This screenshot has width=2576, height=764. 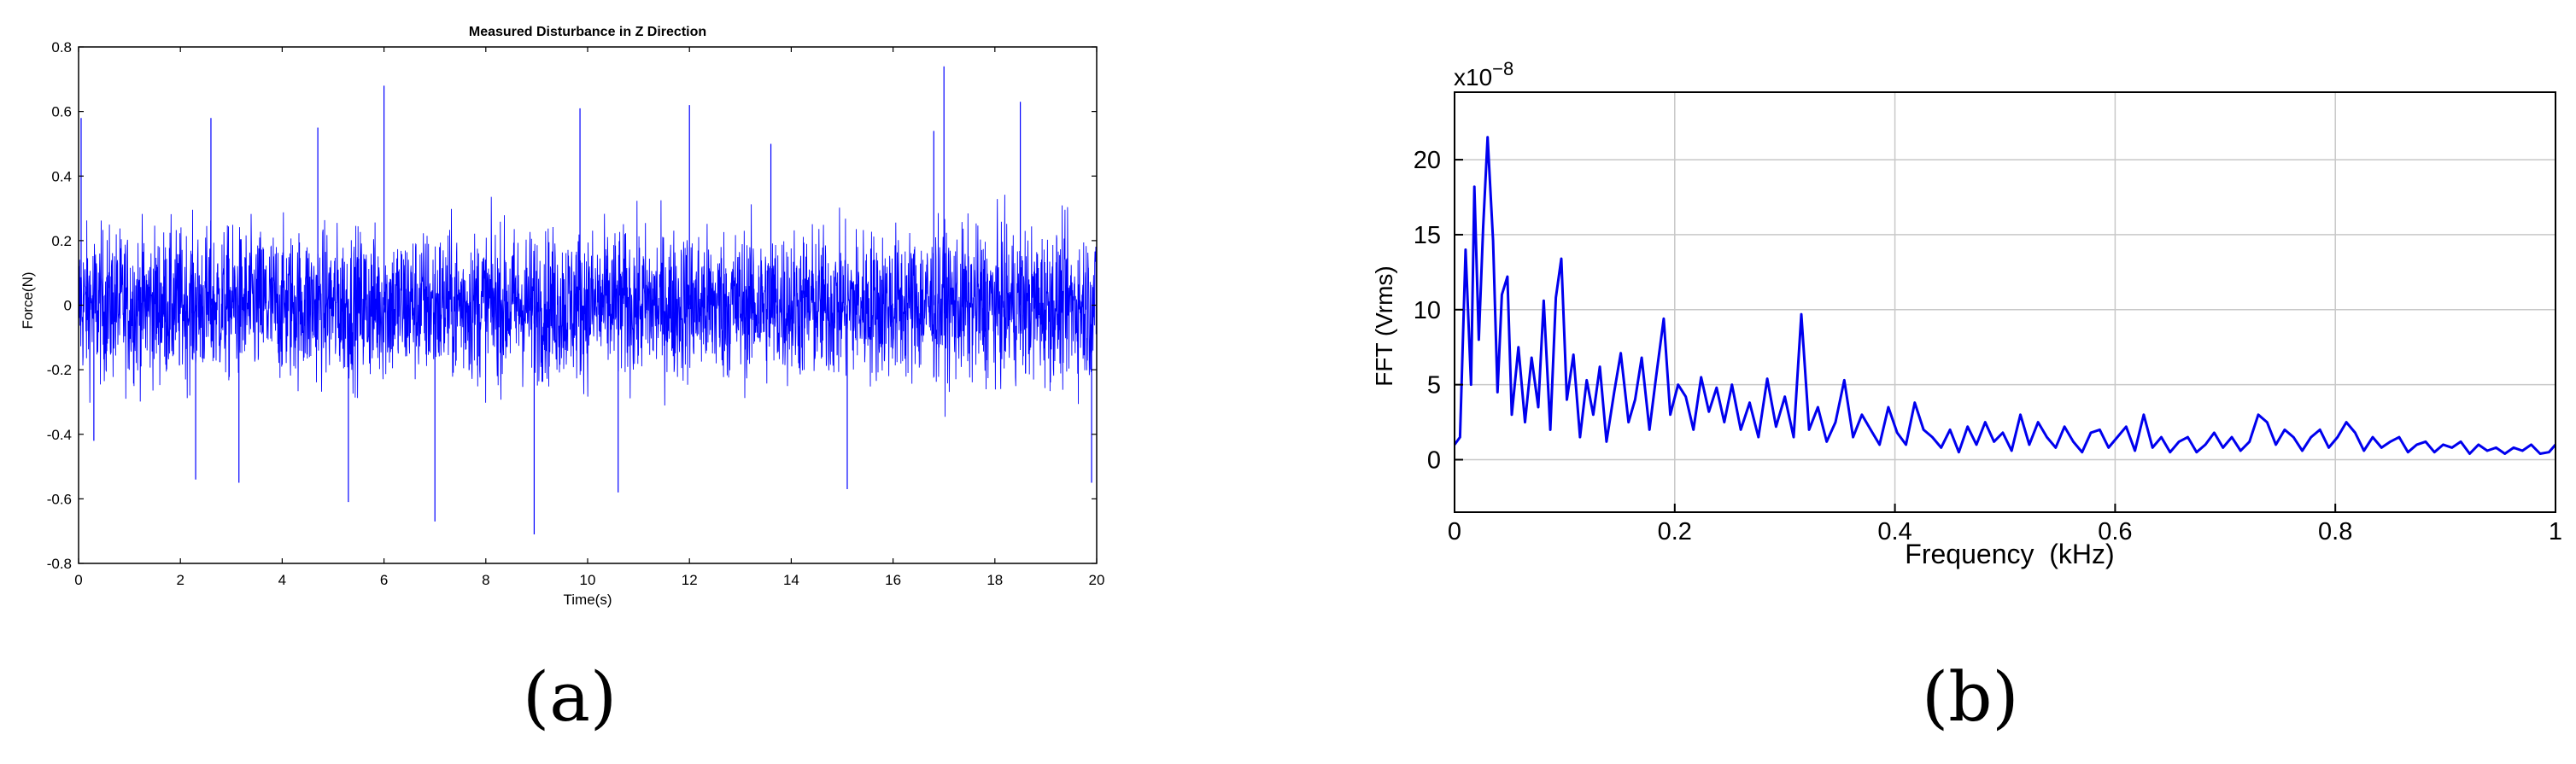 I want to click on panel-label-b: (b), so click(x=1970, y=697).